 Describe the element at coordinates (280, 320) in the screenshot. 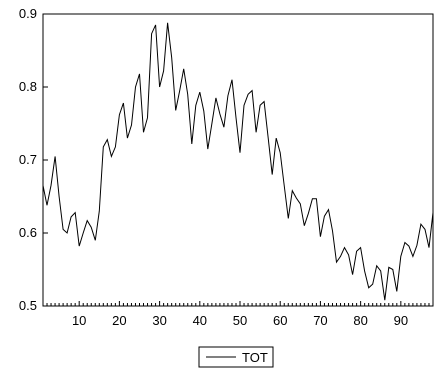

I see `x-tick-label: 60` at that location.